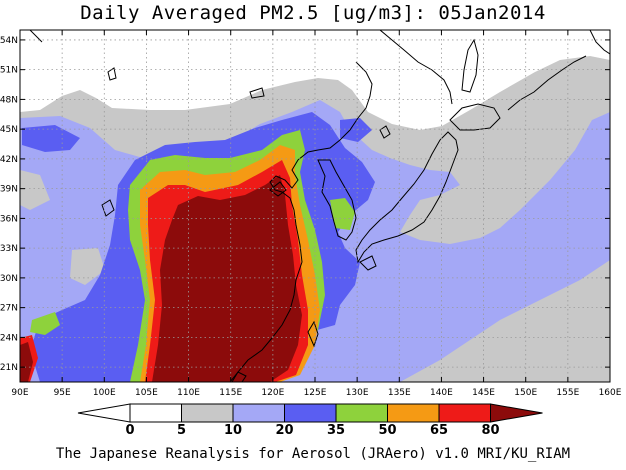  I want to click on lon-tick-label: 115E, so click(230, 393).